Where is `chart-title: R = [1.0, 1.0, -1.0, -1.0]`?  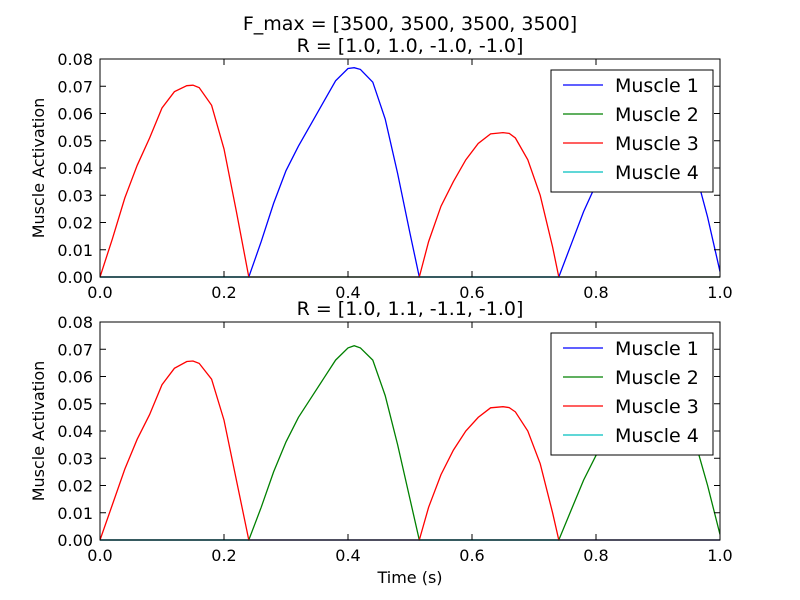
chart-title: R = [1.0, 1.0, -1.0, -1.0] is located at coordinates (410, 46).